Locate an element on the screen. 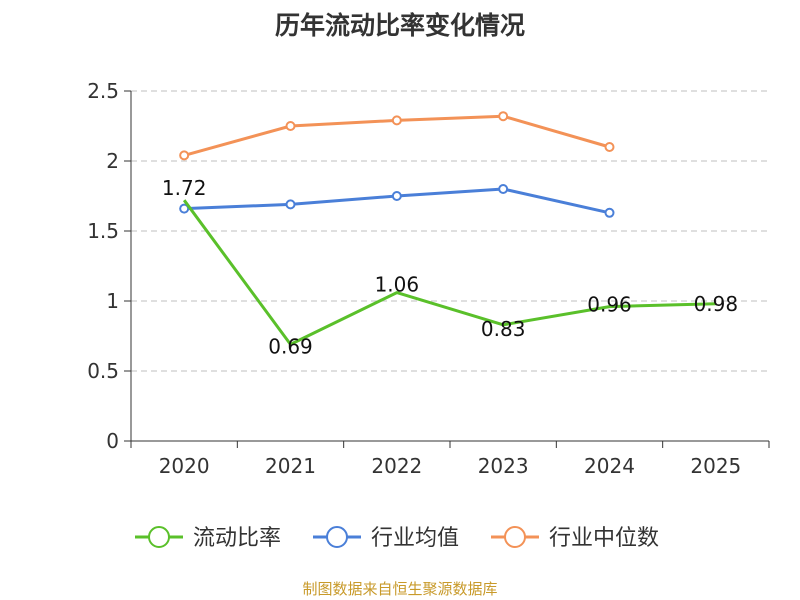  legend-item-industry-average: 行业均值 is located at coordinates (386, 538).